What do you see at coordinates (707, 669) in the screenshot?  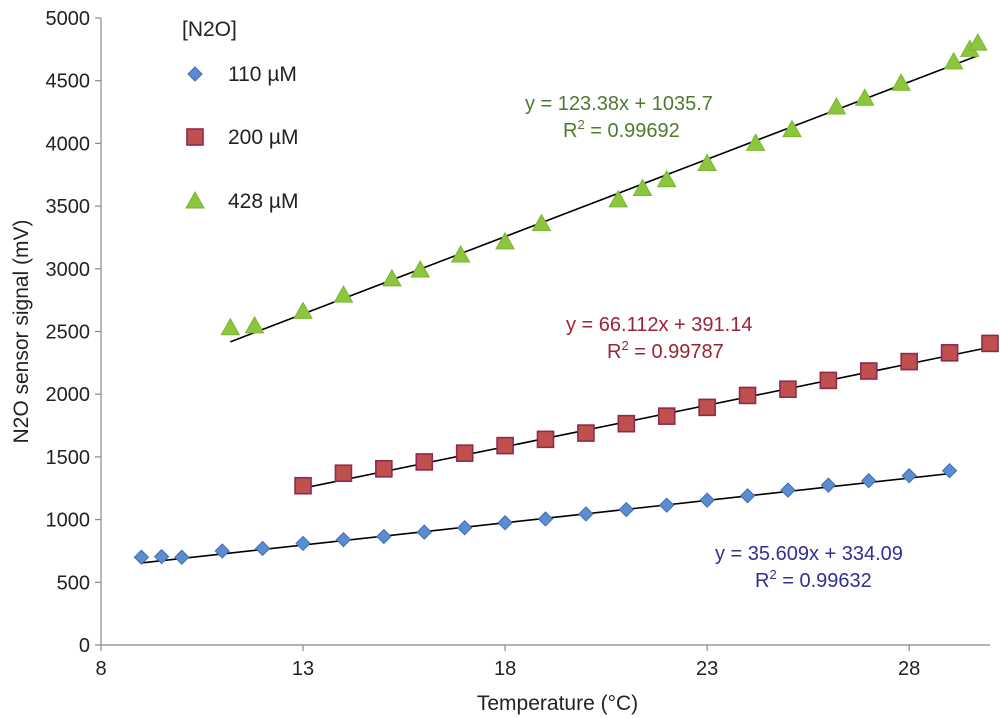 I see `x-tick-label: 23` at bounding box center [707, 669].